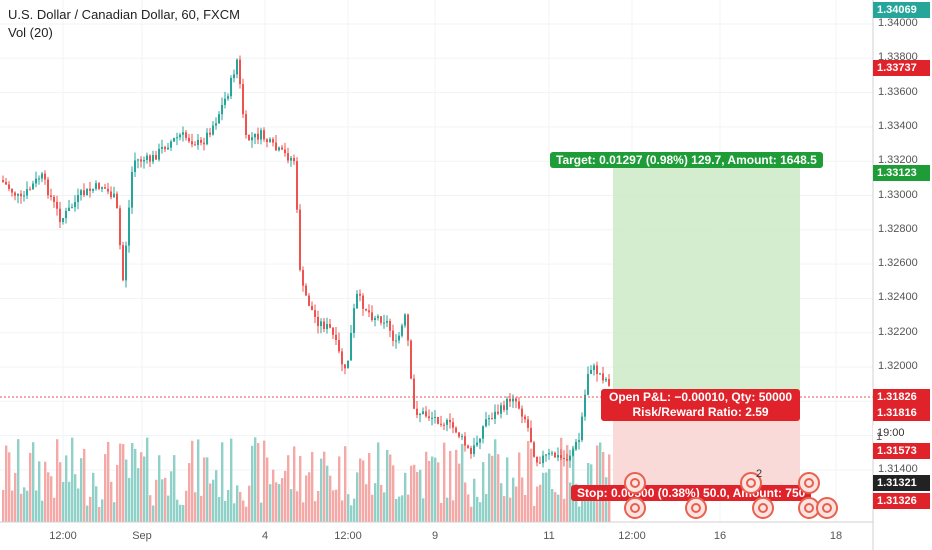 This screenshot has width=932, height=550. I want to click on price-axis-label: 1.32400, so click(898, 297).